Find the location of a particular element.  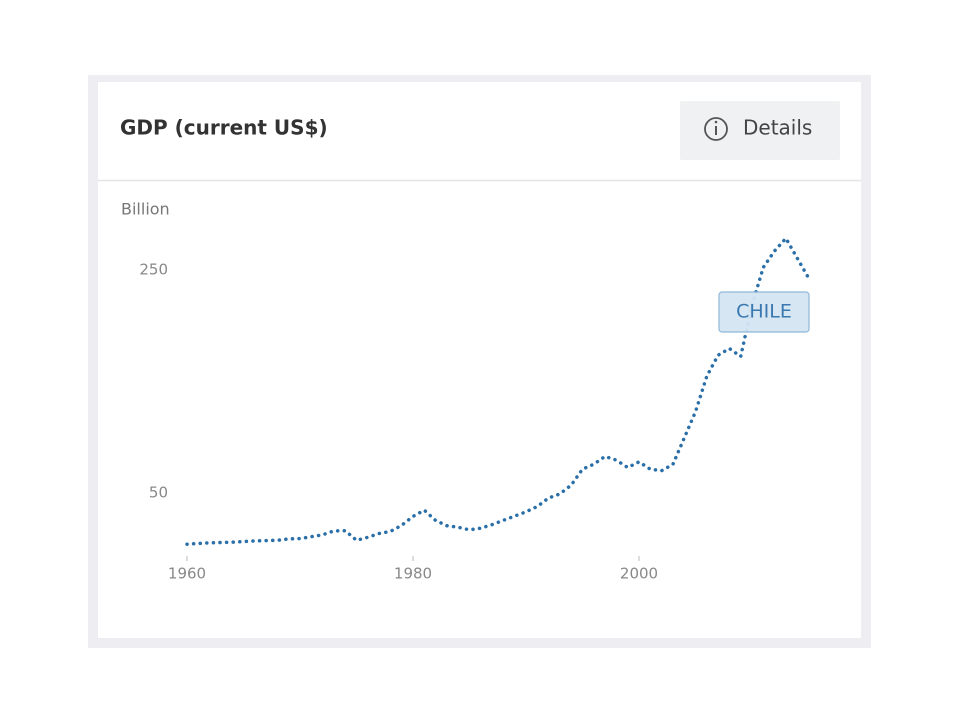

info-icon-dot is located at coordinates (716, 122).